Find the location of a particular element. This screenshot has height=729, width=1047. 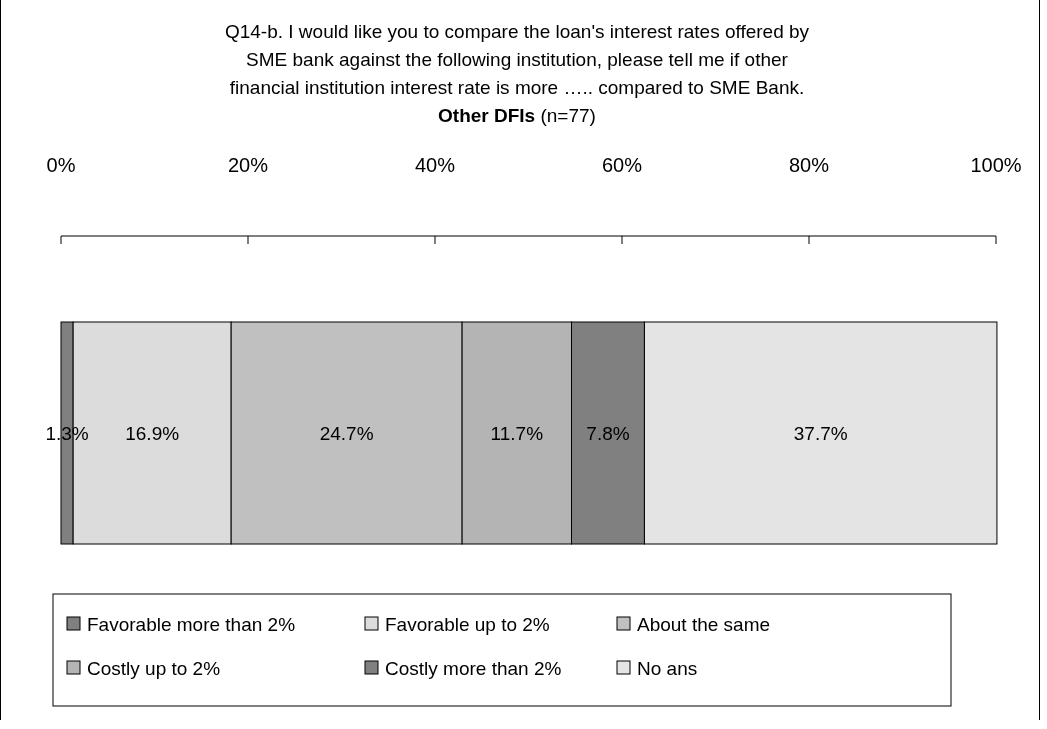

legend-label: Costly more than 2% is located at coordinates (473, 668).